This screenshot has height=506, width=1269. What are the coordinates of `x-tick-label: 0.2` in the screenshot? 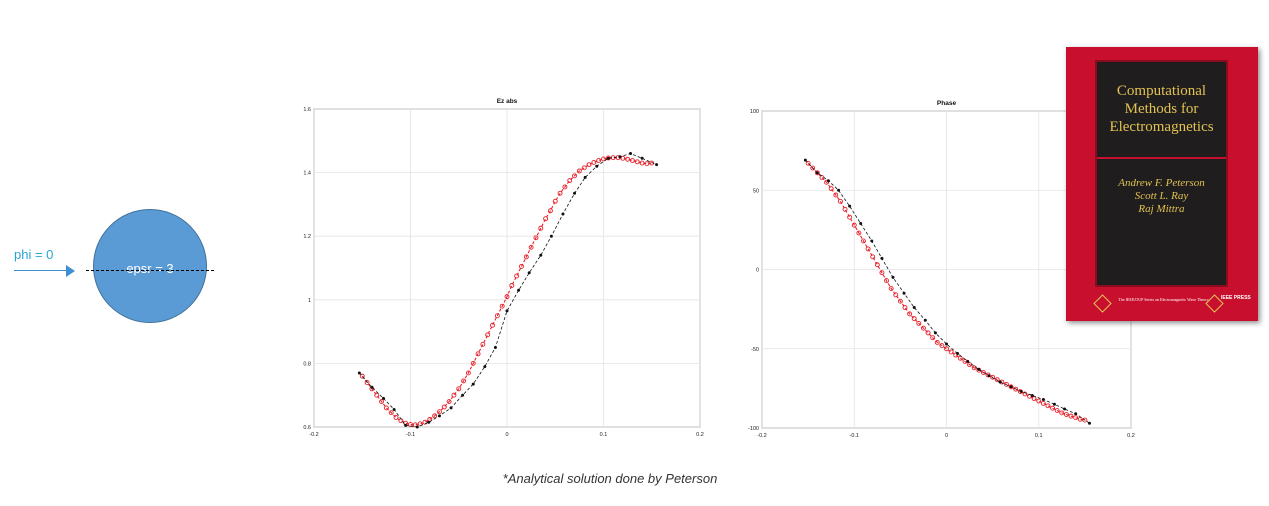 It's located at (1131, 436).